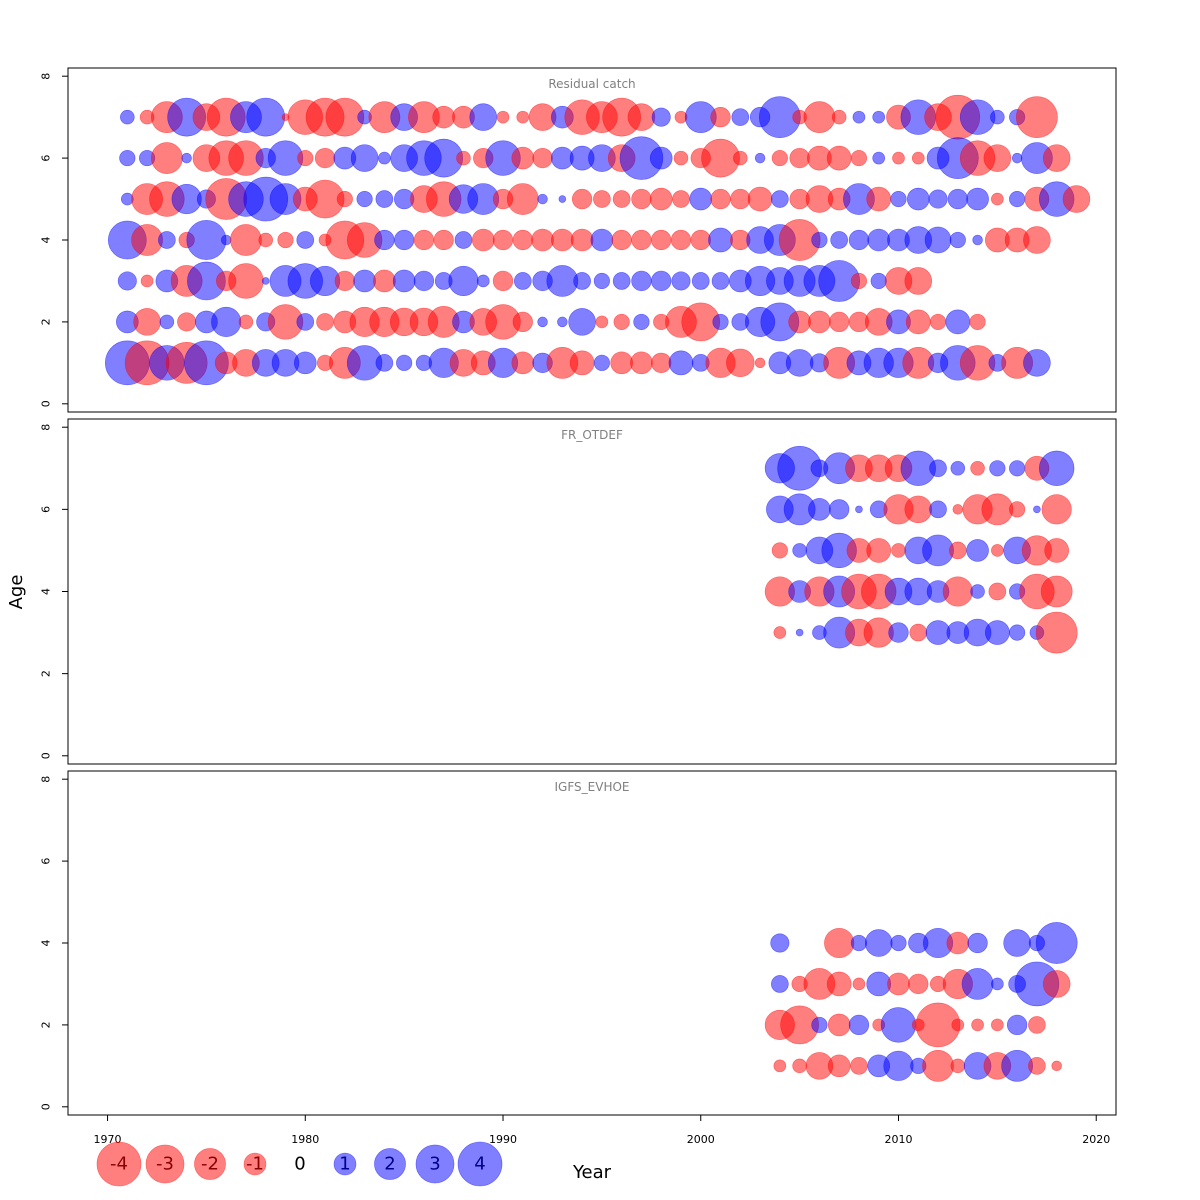 This screenshot has height=1200, width=1200. What do you see at coordinates (1096, 1139) in the screenshot?
I see `x-tick-label: 2020` at bounding box center [1096, 1139].